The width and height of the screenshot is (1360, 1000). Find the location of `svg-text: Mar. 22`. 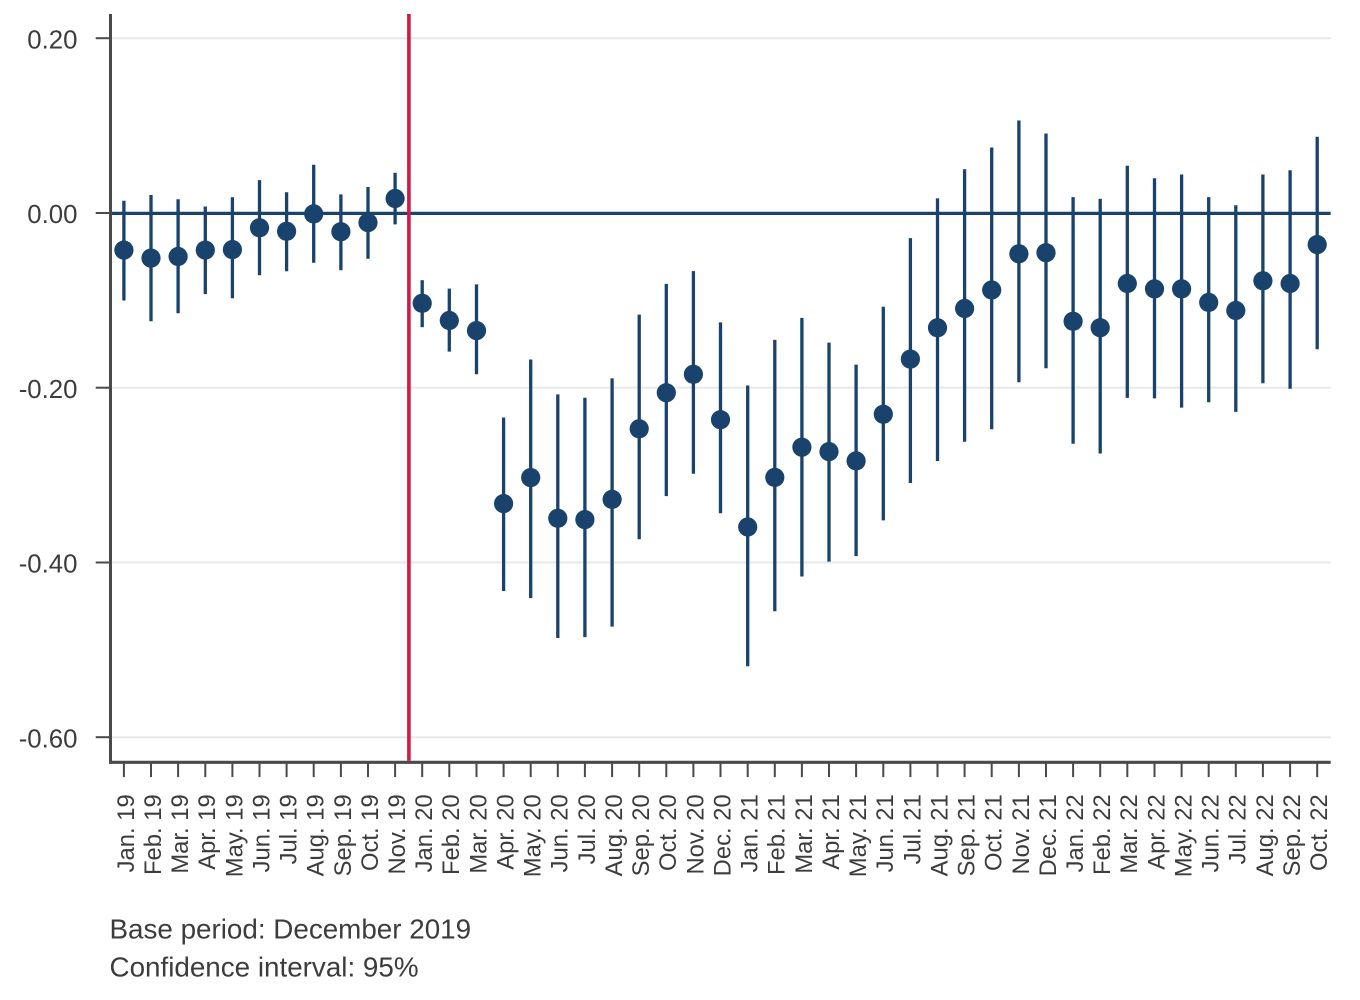

svg-text: Mar. 22 is located at coordinates (1129, 833).